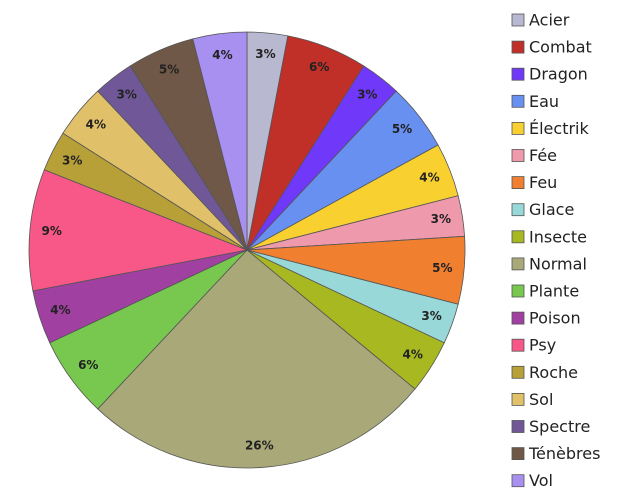 This screenshot has width=633, height=500. What do you see at coordinates (558, 263) in the screenshot?
I see `legend-label: Normal` at bounding box center [558, 263].